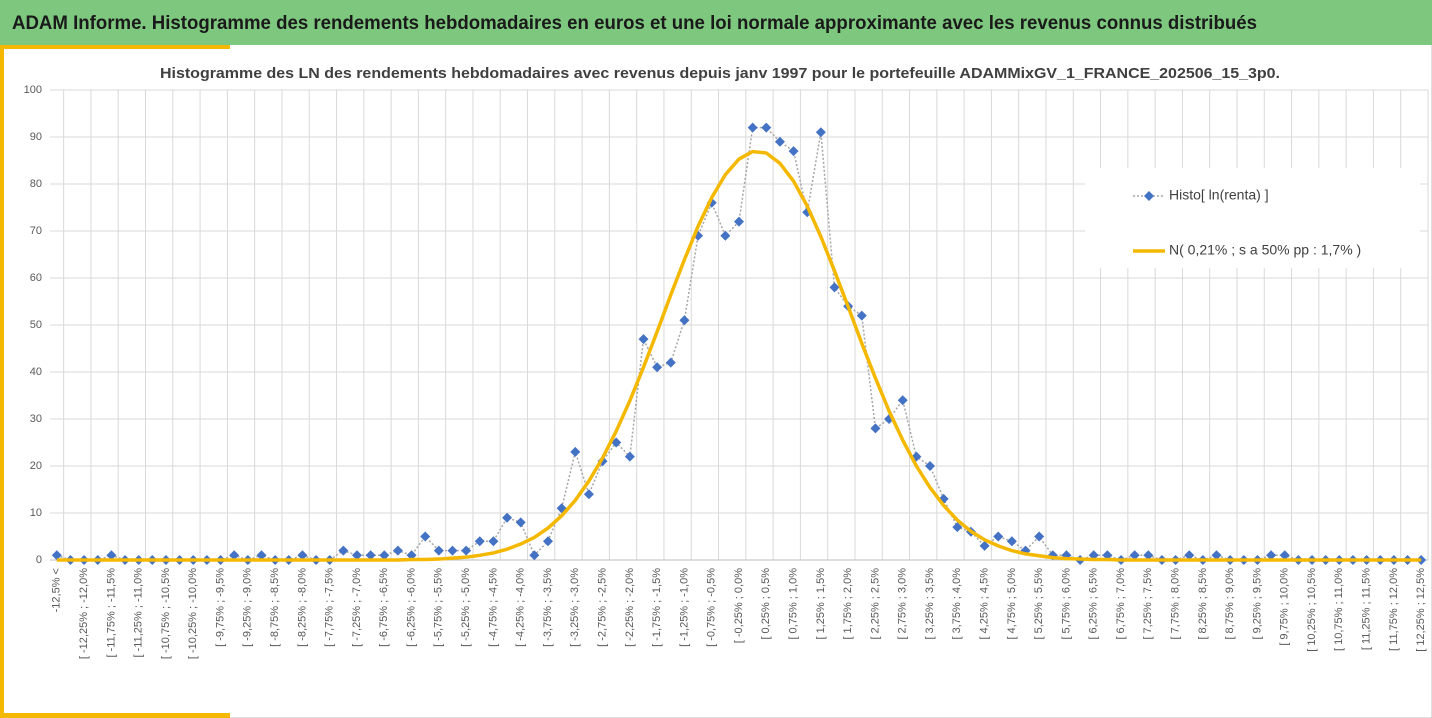 The image size is (1432, 718). Describe the element at coordinates (411, 607) in the screenshot. I see `x-tick-label: [ -6,25% ; -6,0%` at that location.